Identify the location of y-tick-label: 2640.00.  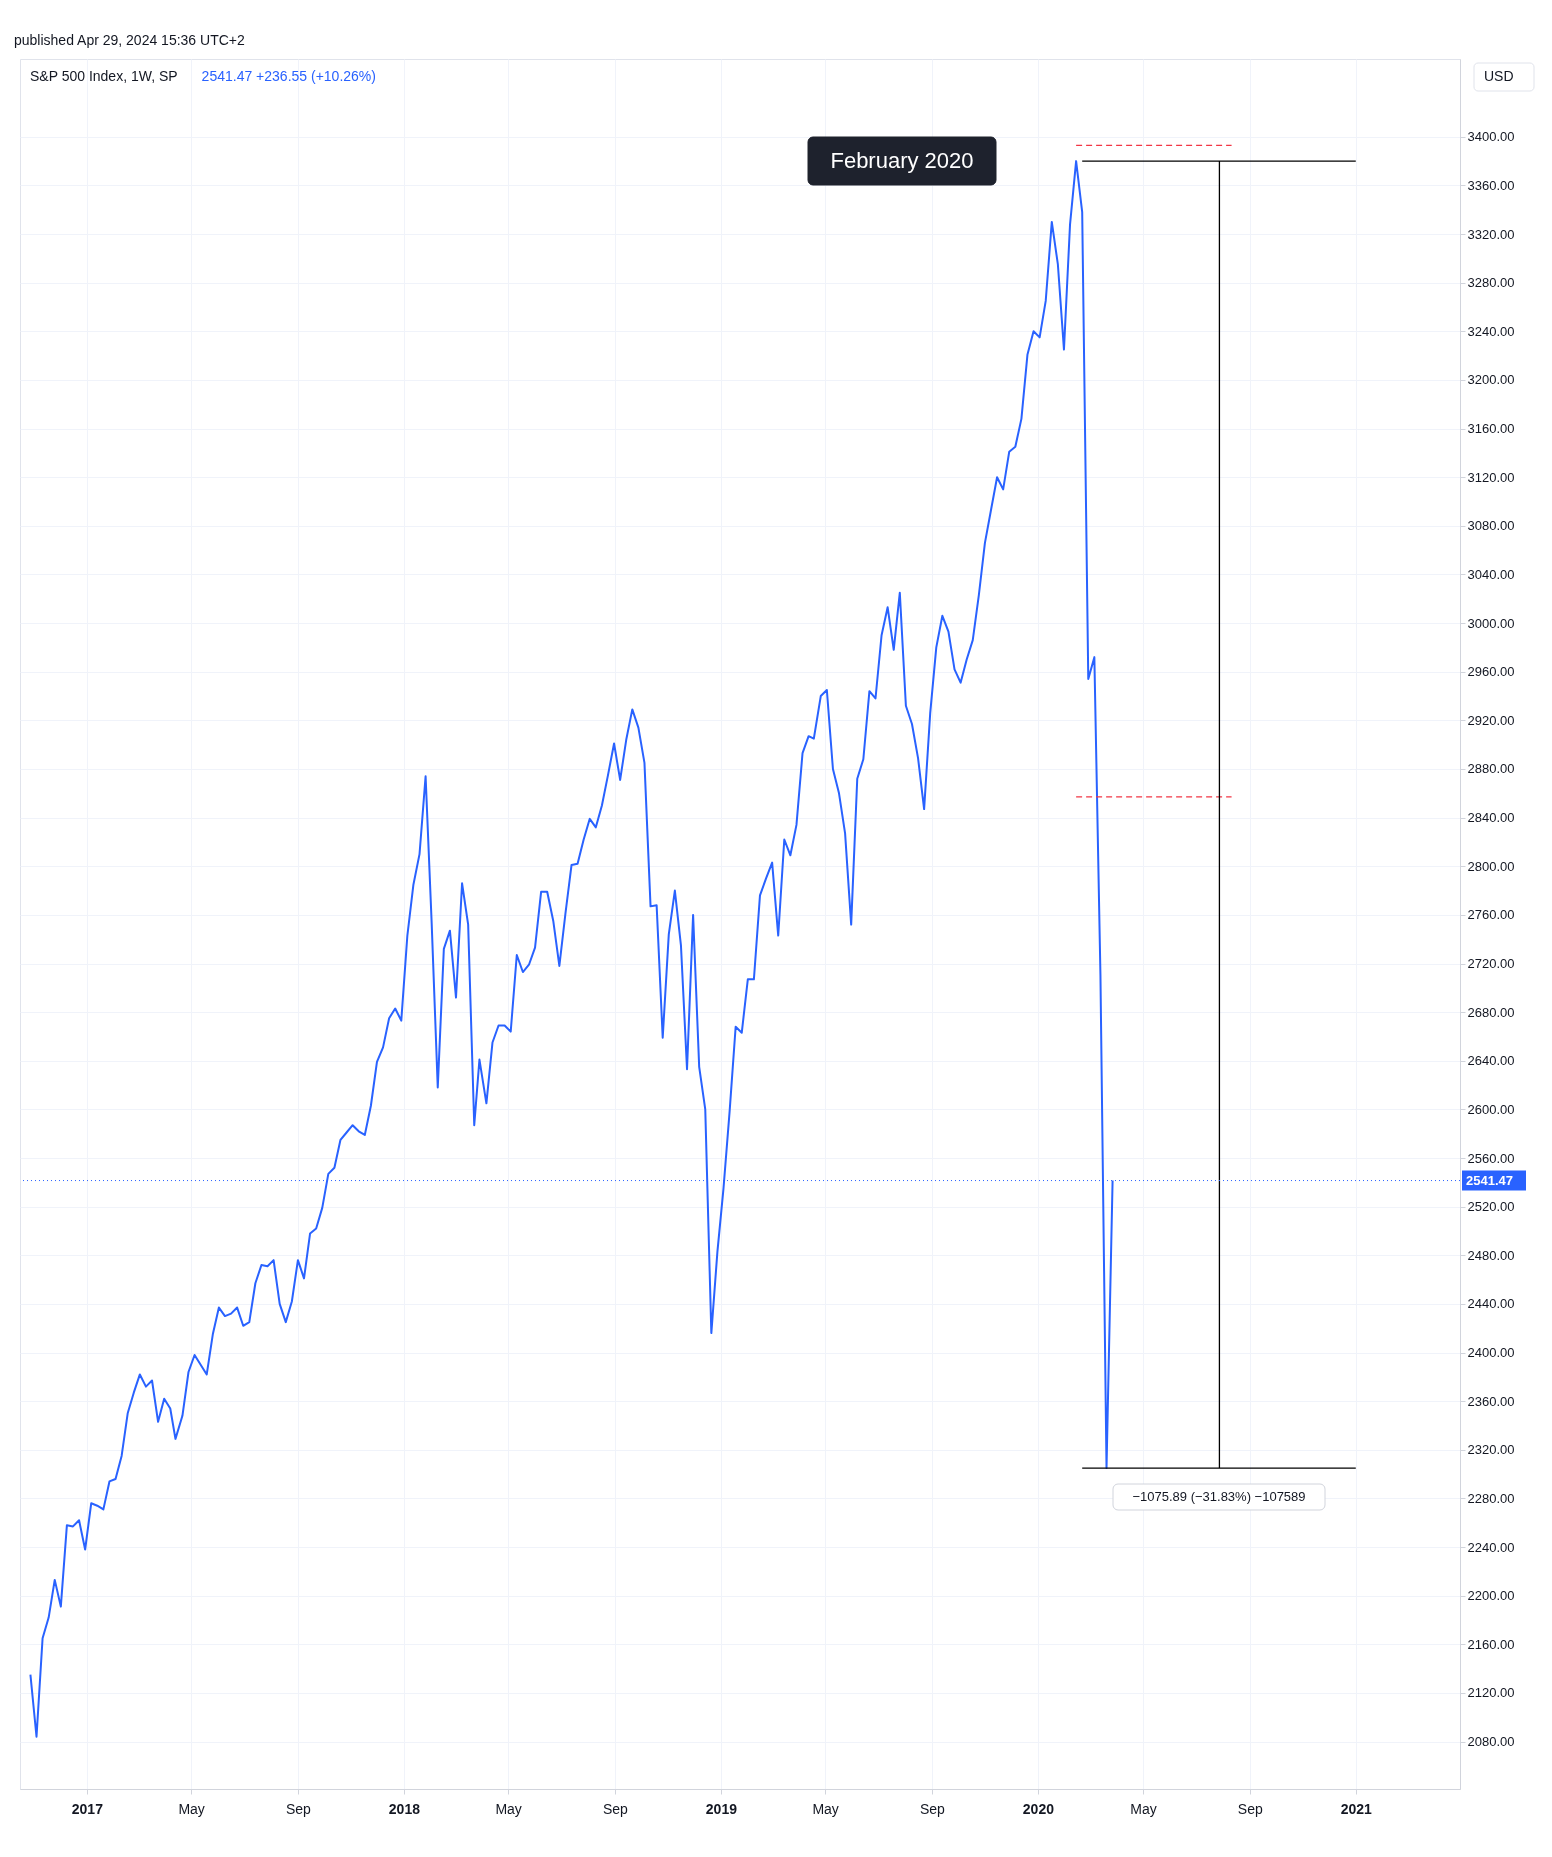
(1491, 1061).